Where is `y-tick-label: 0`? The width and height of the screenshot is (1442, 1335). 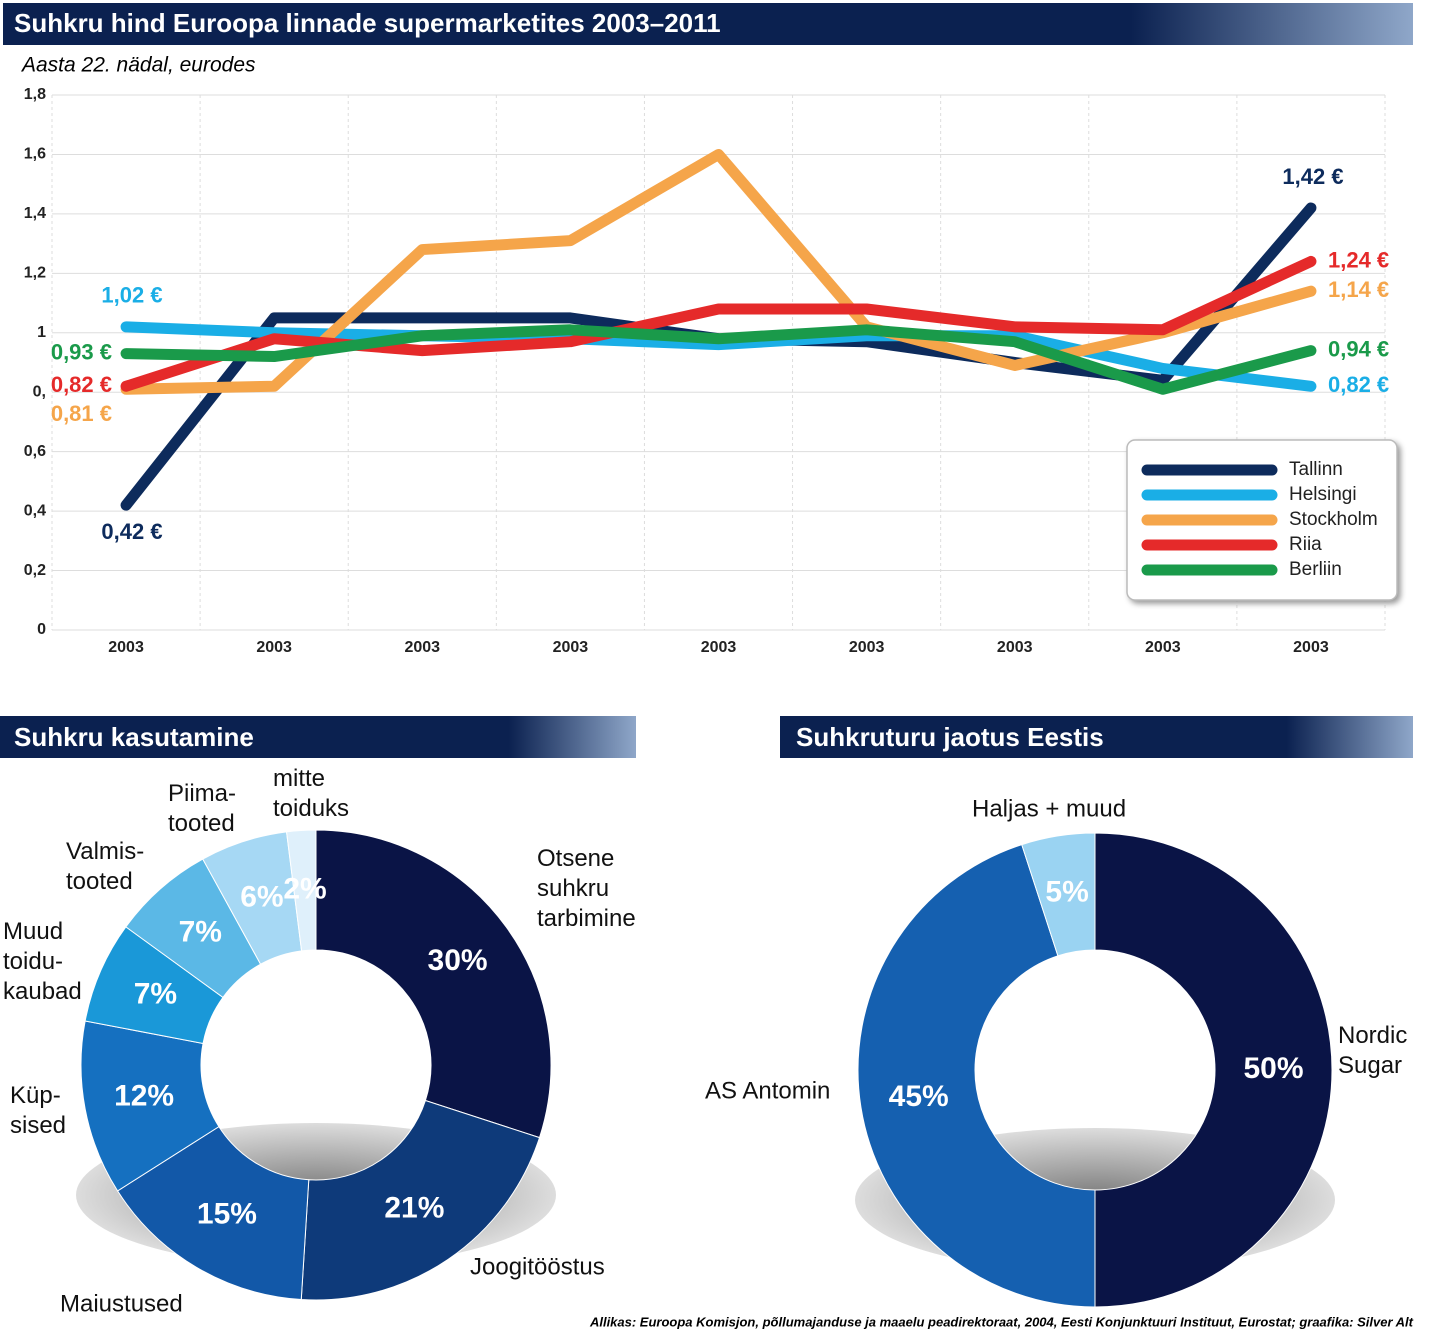 y-tick-label: 0 is located at coordinates (41, 629).